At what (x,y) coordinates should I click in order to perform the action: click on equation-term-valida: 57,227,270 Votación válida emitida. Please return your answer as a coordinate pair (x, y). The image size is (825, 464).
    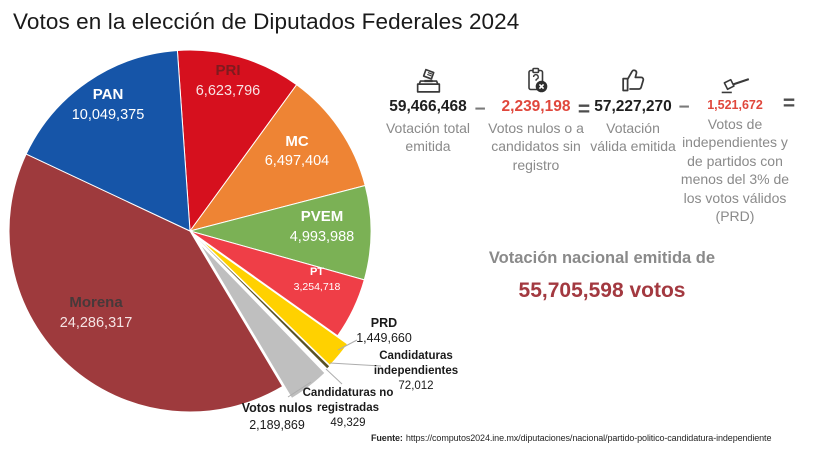
    Looking at the image, I should click on (633, 109).